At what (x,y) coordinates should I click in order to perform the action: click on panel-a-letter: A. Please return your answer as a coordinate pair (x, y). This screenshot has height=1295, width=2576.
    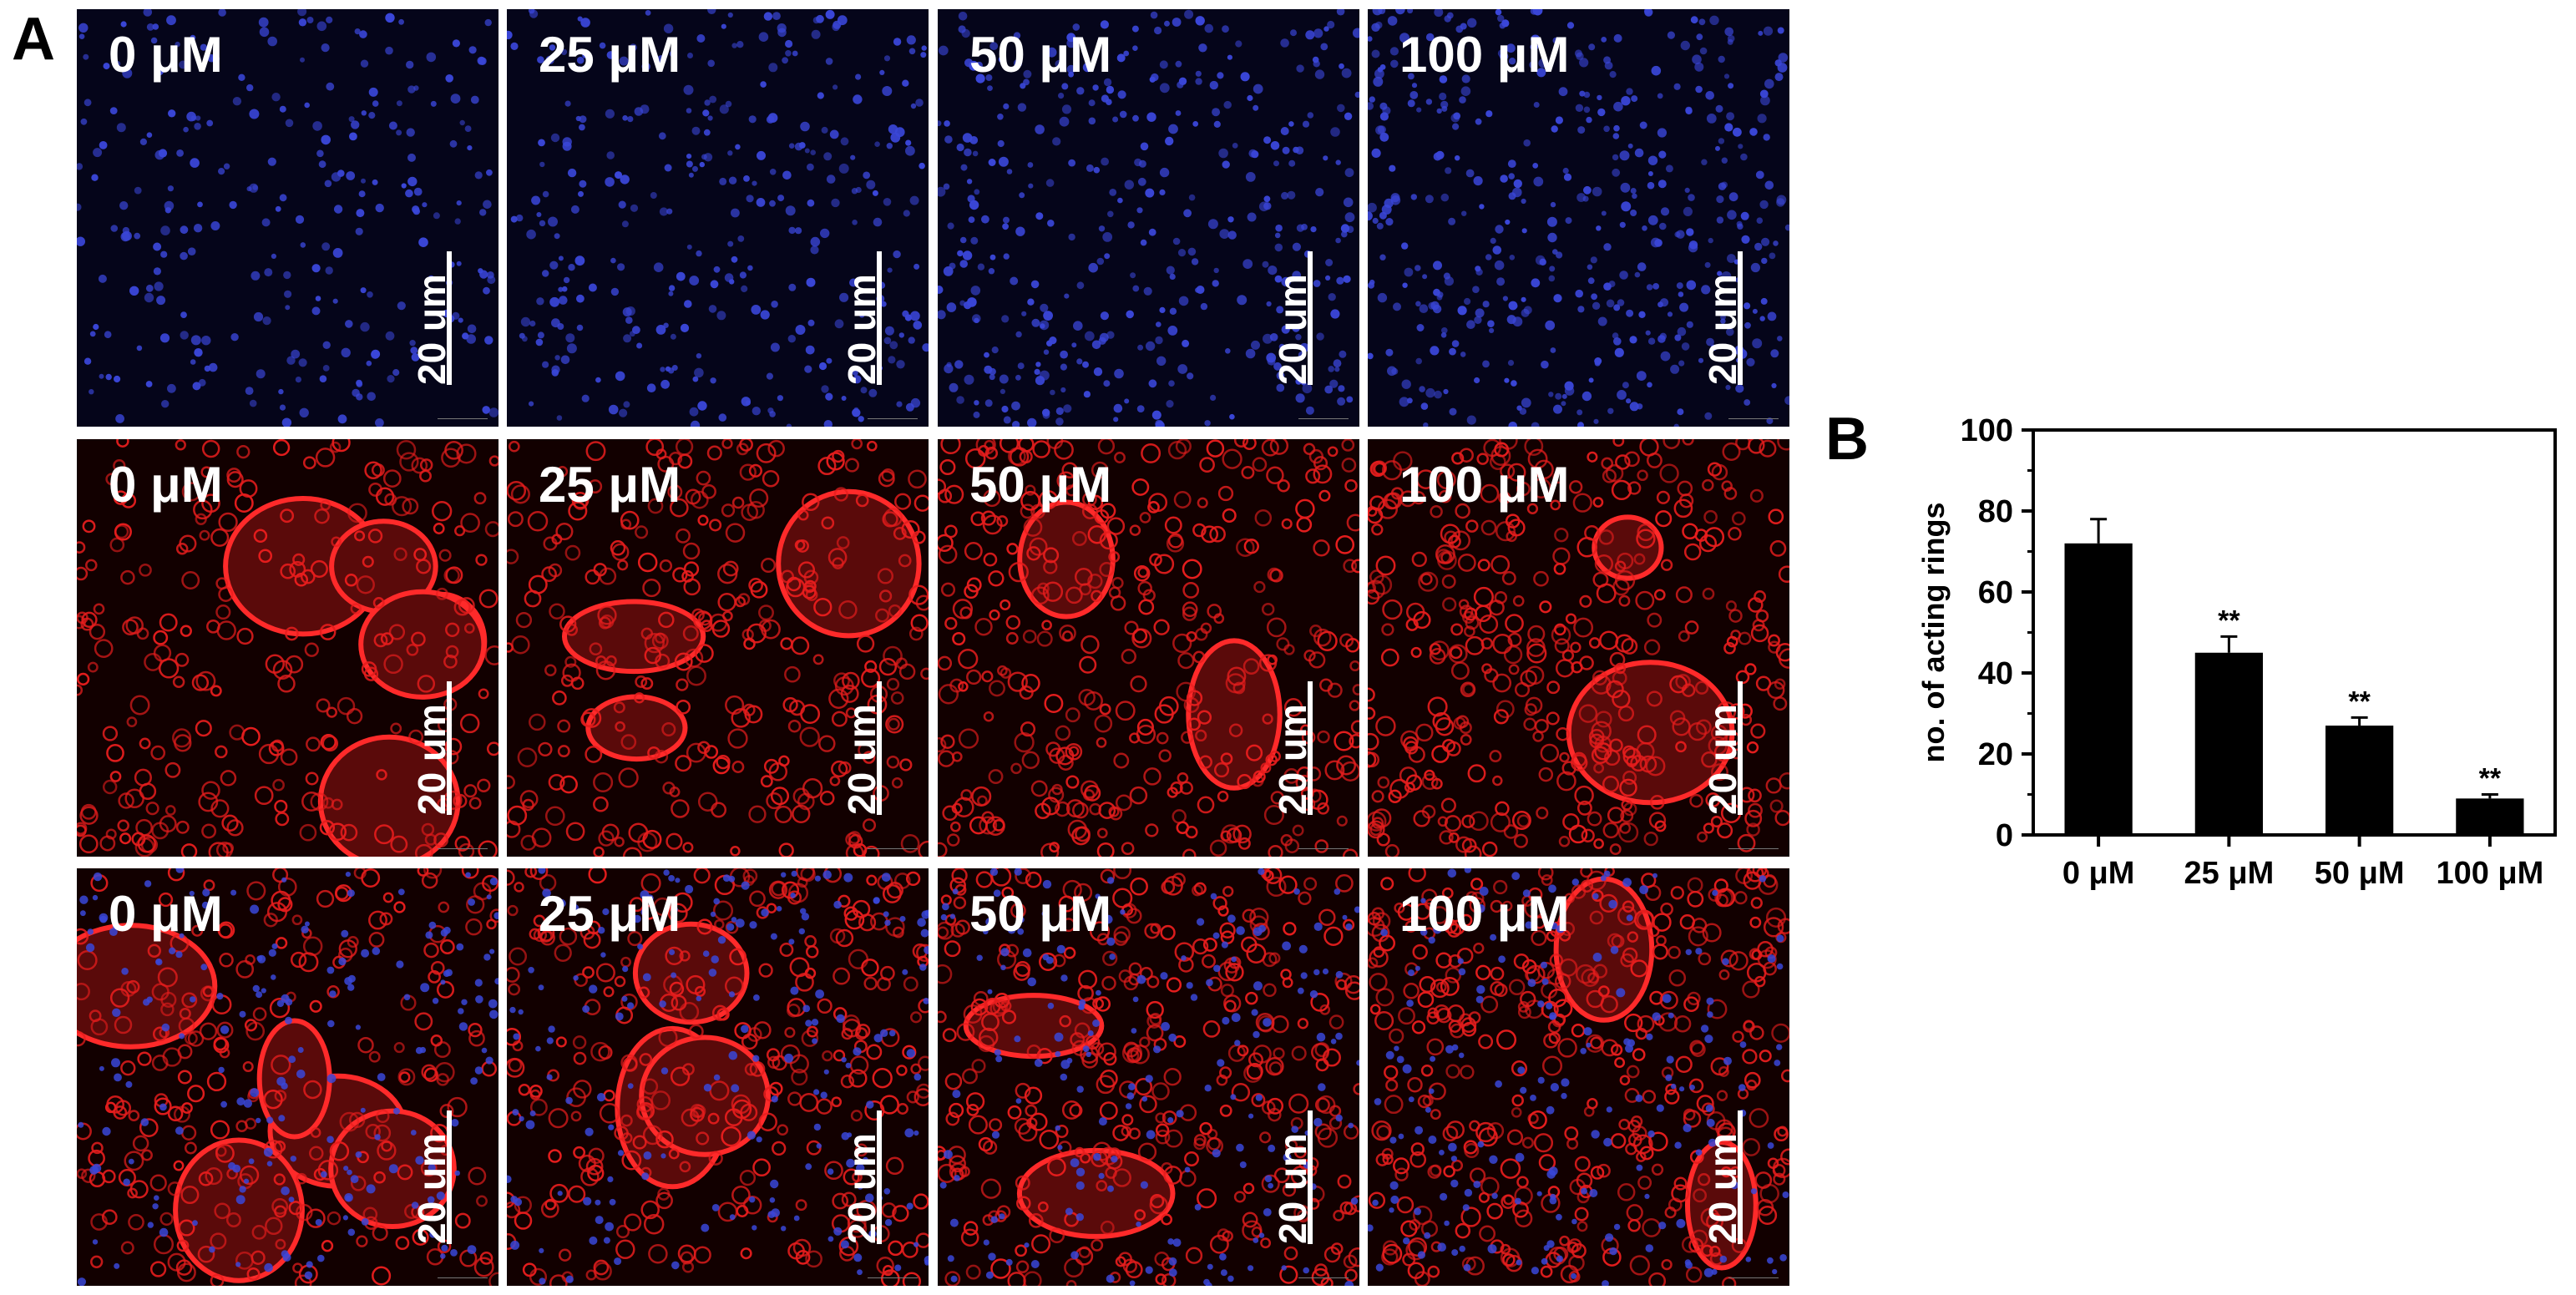
    Looking at the image, I should click on (33, 39).